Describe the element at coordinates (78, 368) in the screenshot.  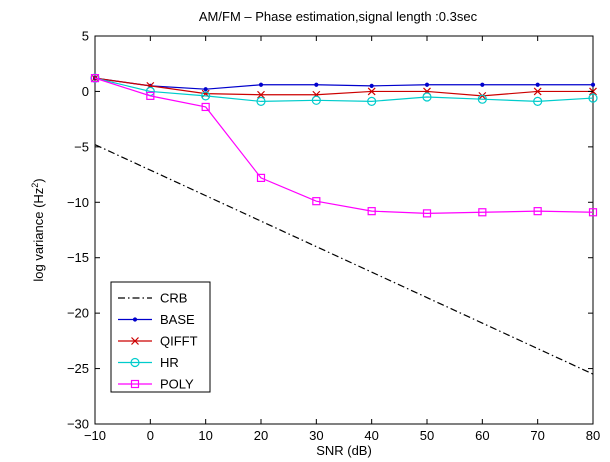
I see `y-tick-label: −25` at that location.